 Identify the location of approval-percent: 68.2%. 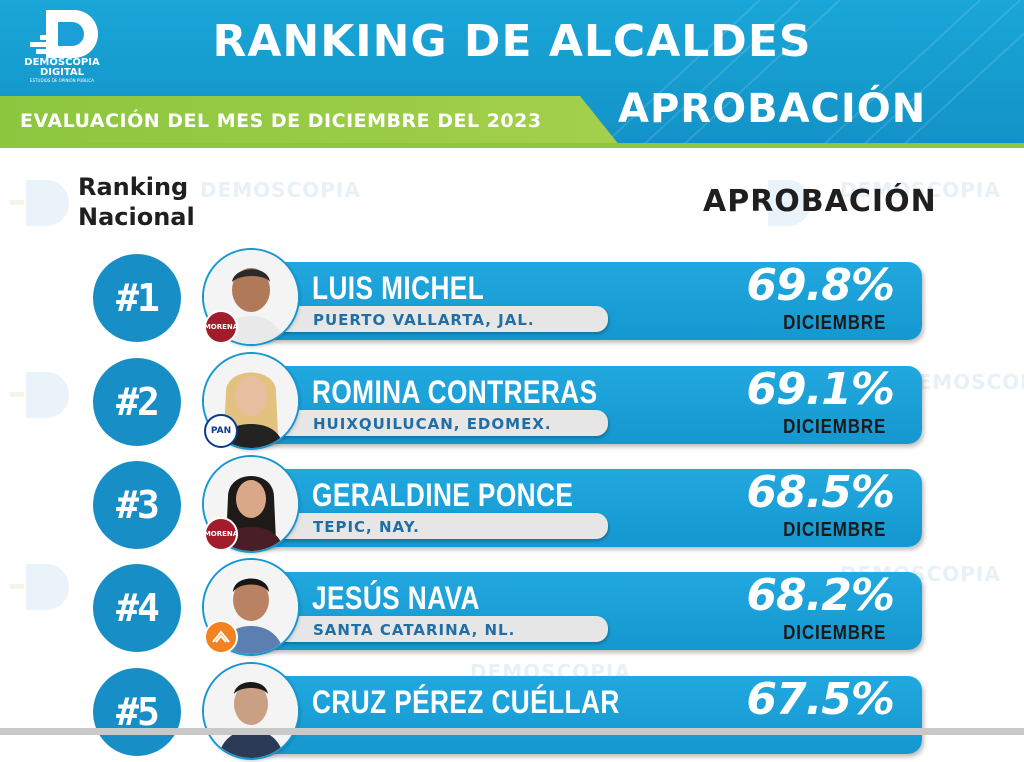
(820, 595).